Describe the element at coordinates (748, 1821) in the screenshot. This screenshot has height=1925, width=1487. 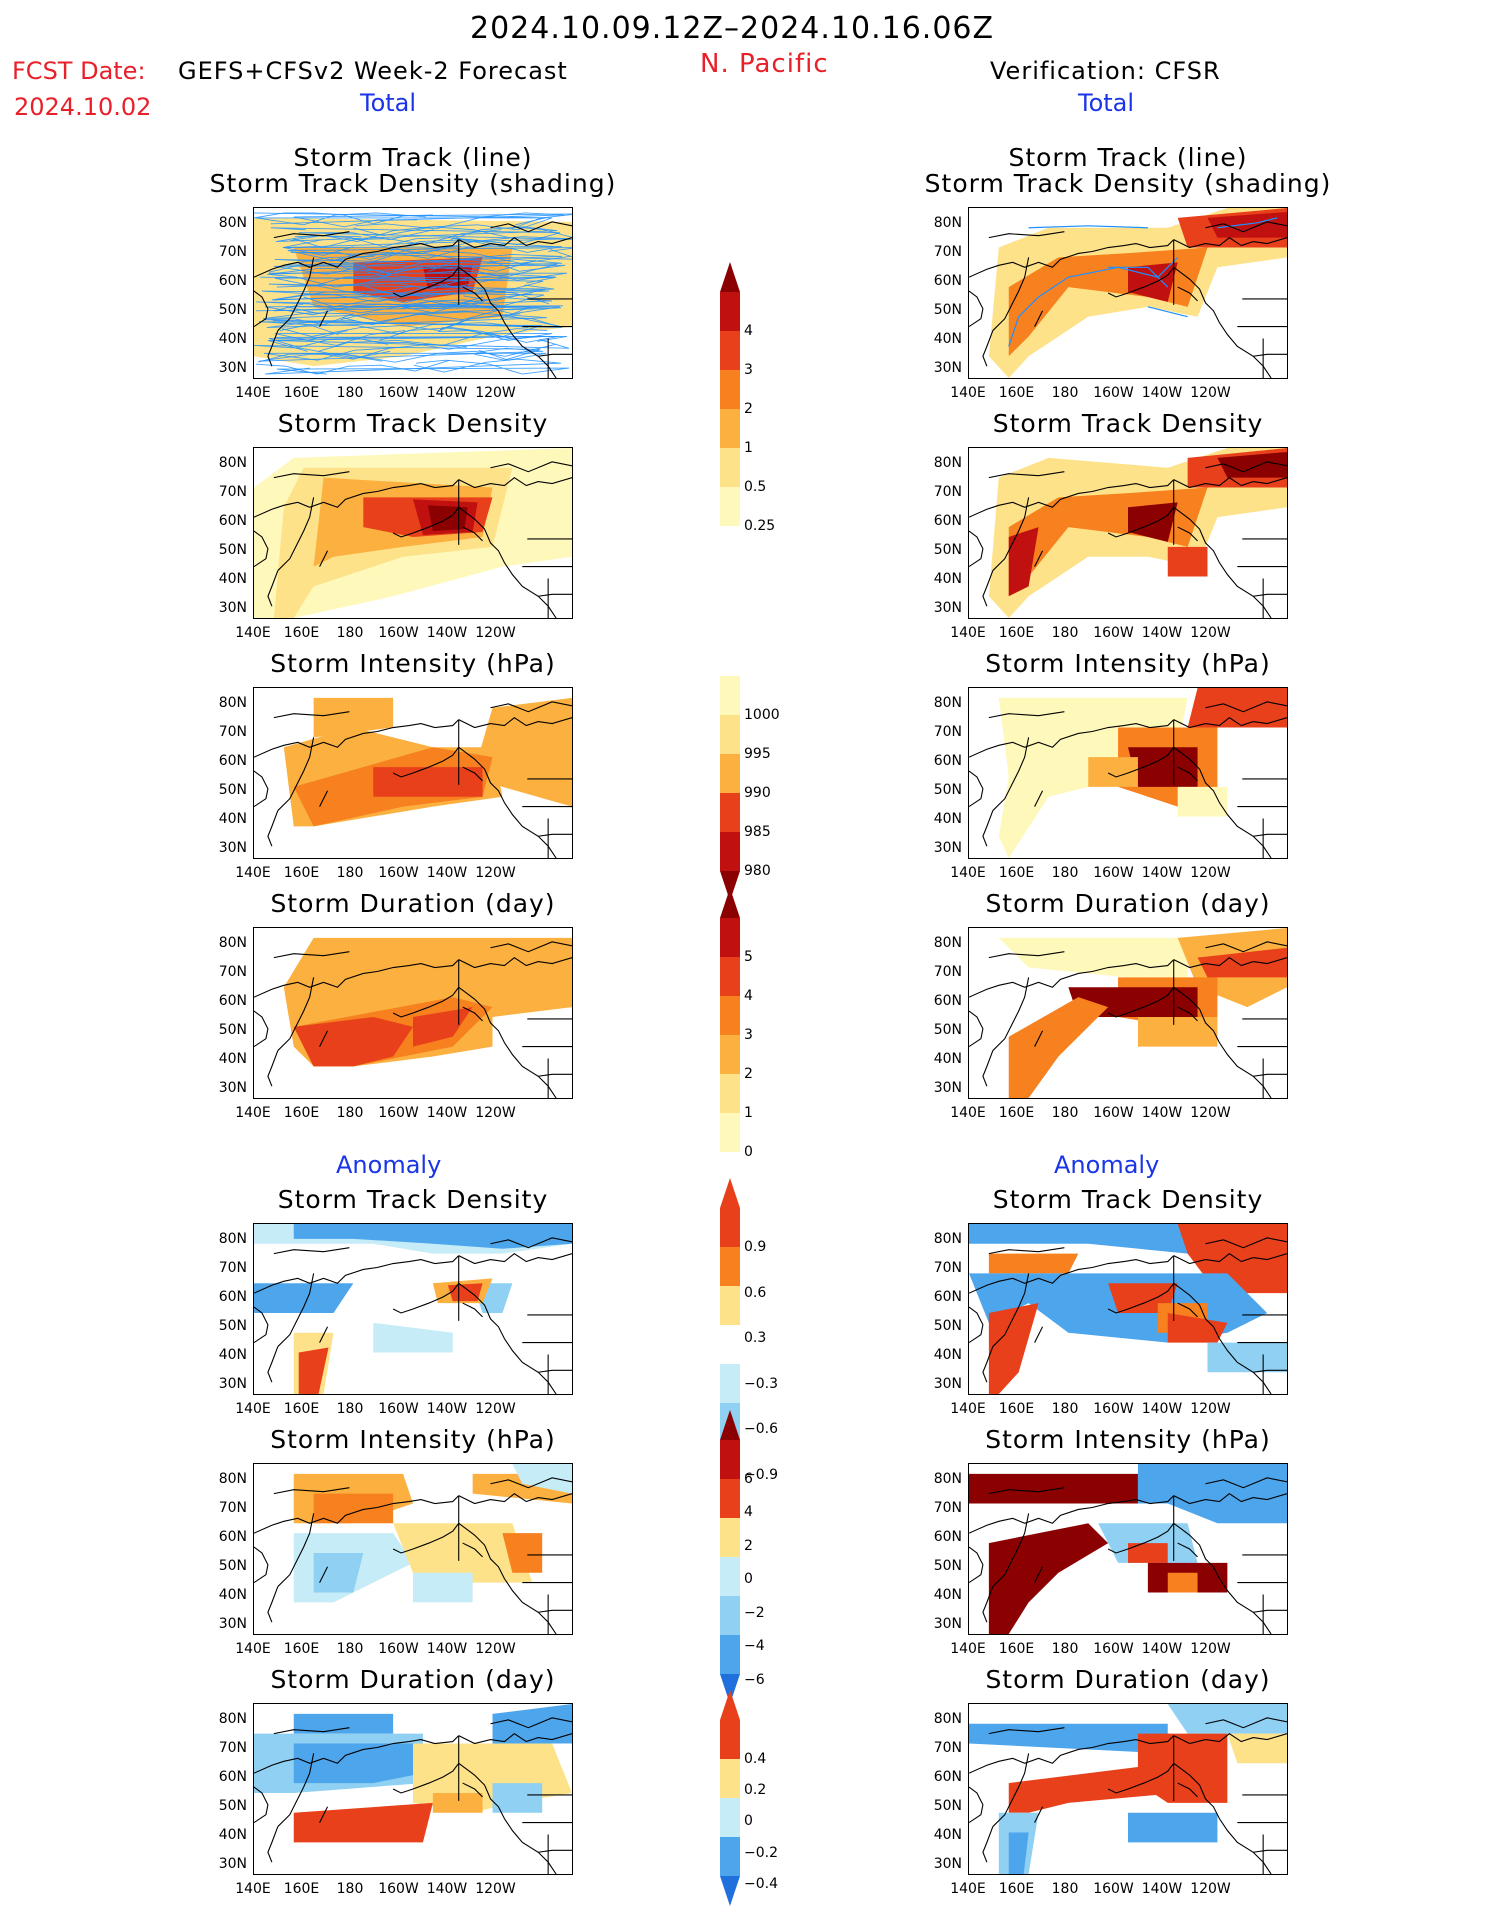
I see `colorbar-label: 0` at that location.